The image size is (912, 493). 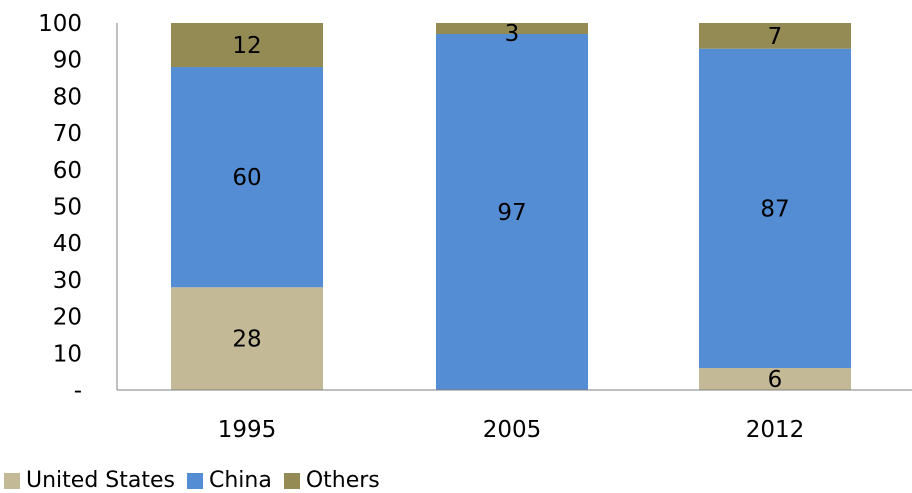 I want to click on data-label-china-1995: 60, so click(x=246, y=178).